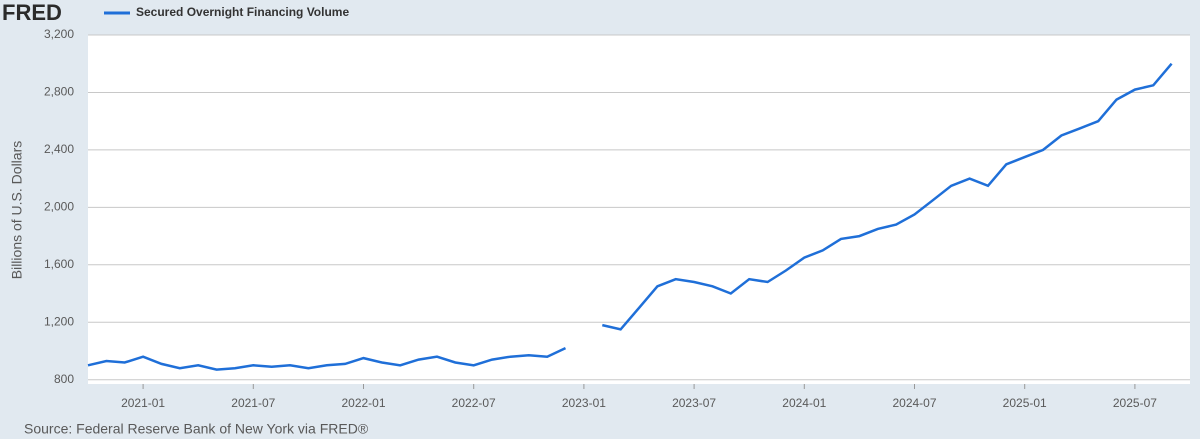 This screenshot has width=1200, height=439. What do you see at coordinates (363, 403) in the screenshot?
I see `x-tick-label: 2022-01` at bounding box center [363, 403].